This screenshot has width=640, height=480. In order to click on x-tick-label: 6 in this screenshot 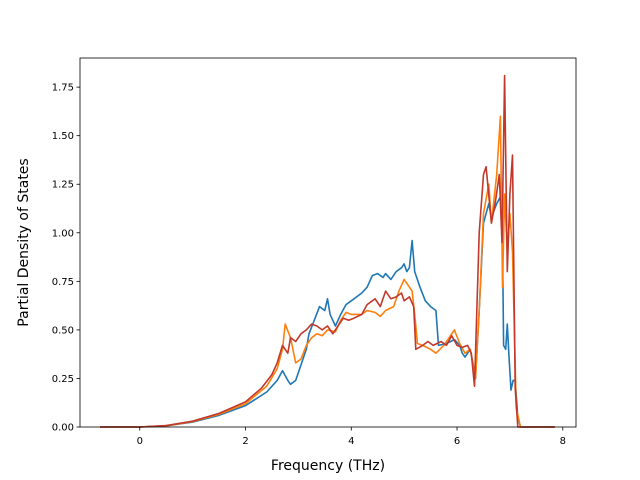, I will do `click(457, 441)`.